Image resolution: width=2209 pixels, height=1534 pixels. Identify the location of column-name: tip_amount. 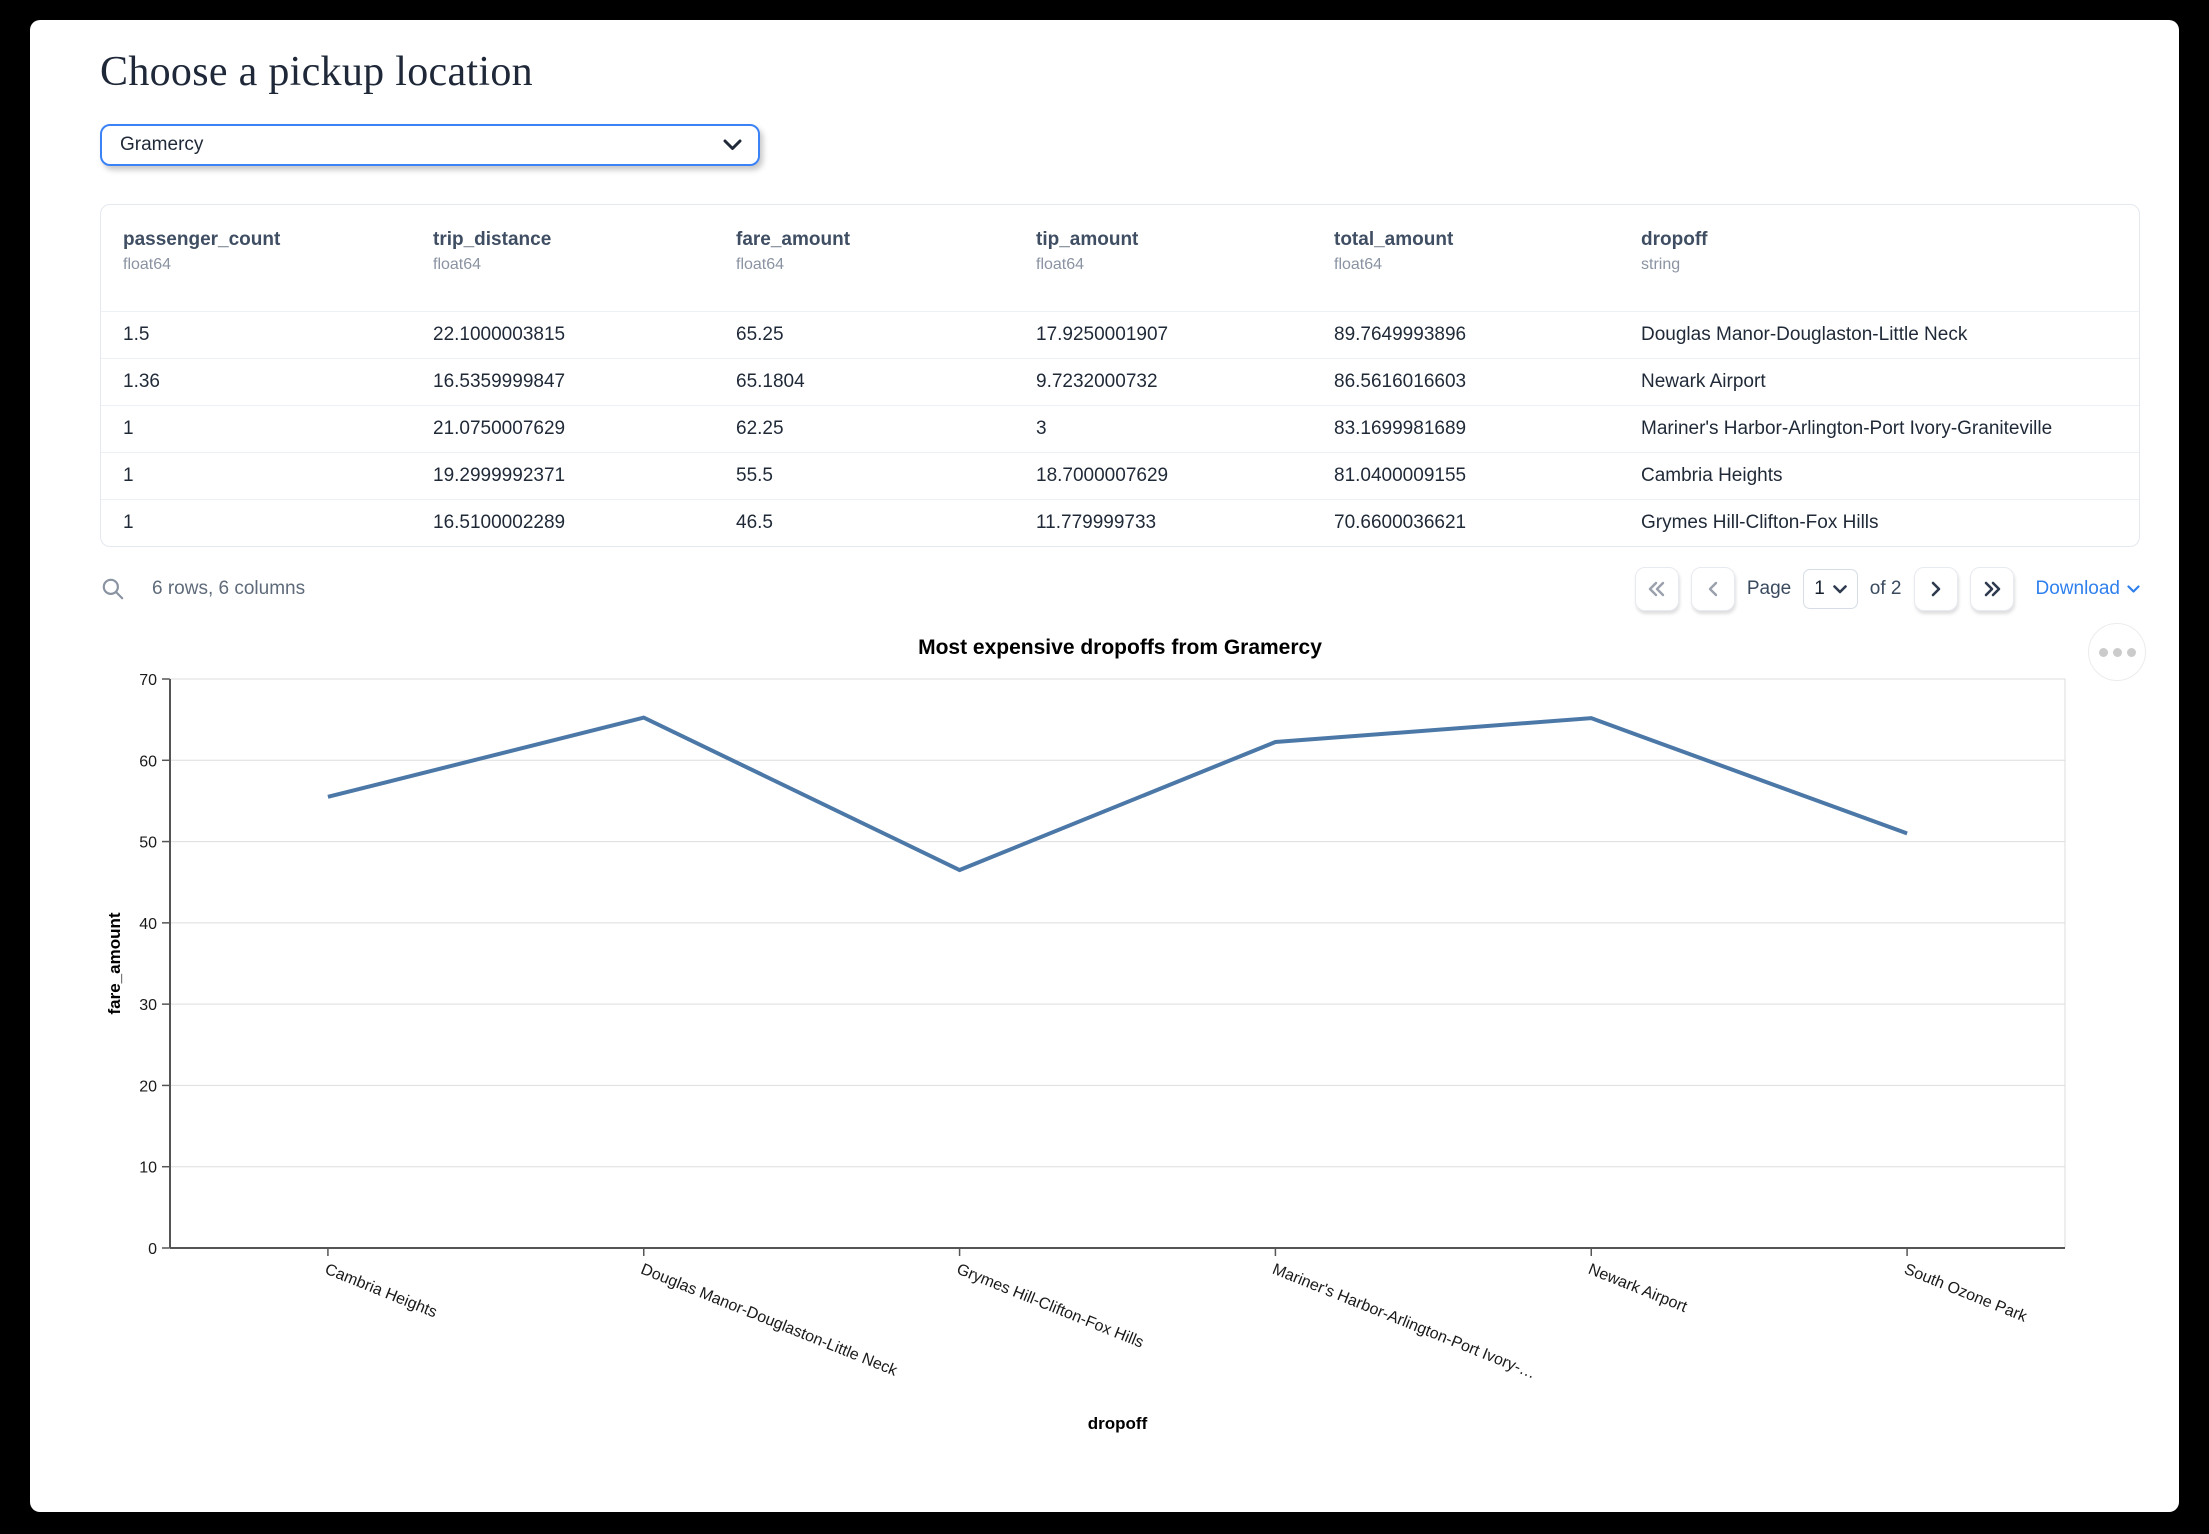
(1087, 239).